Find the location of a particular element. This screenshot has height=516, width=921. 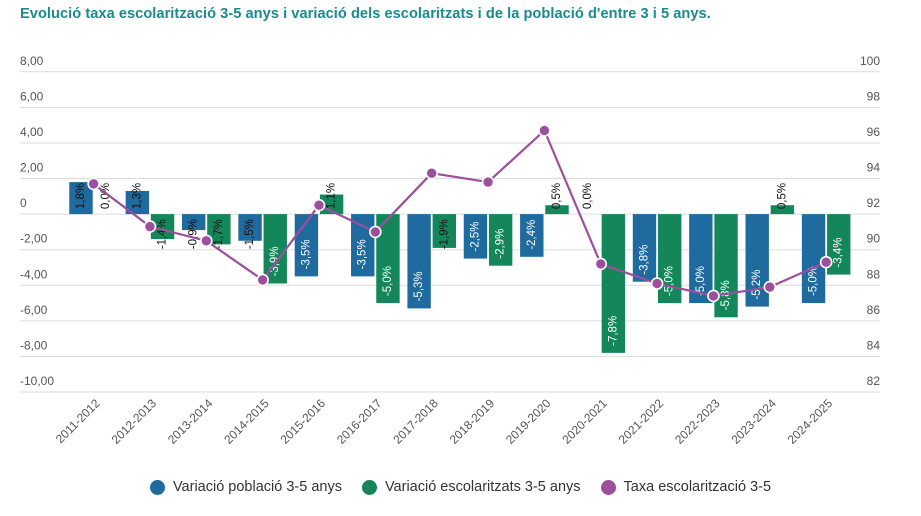

bar-data-label: -5,2% is located at coordinates (757, 285).